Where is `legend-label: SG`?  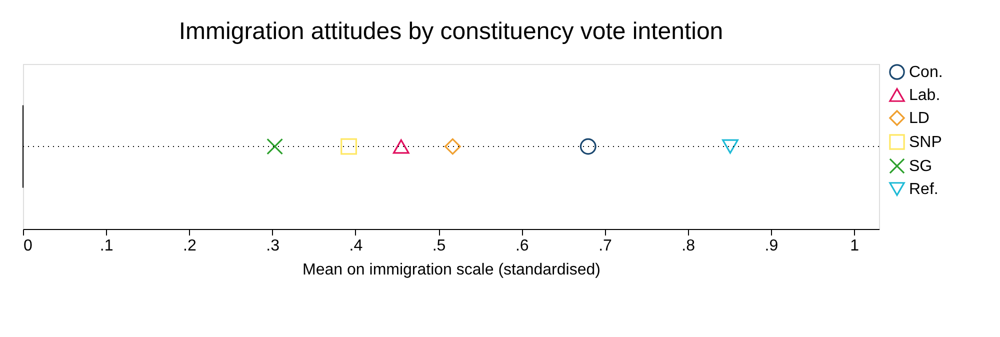
legend-label: SG is located at coordinates (920, 166).